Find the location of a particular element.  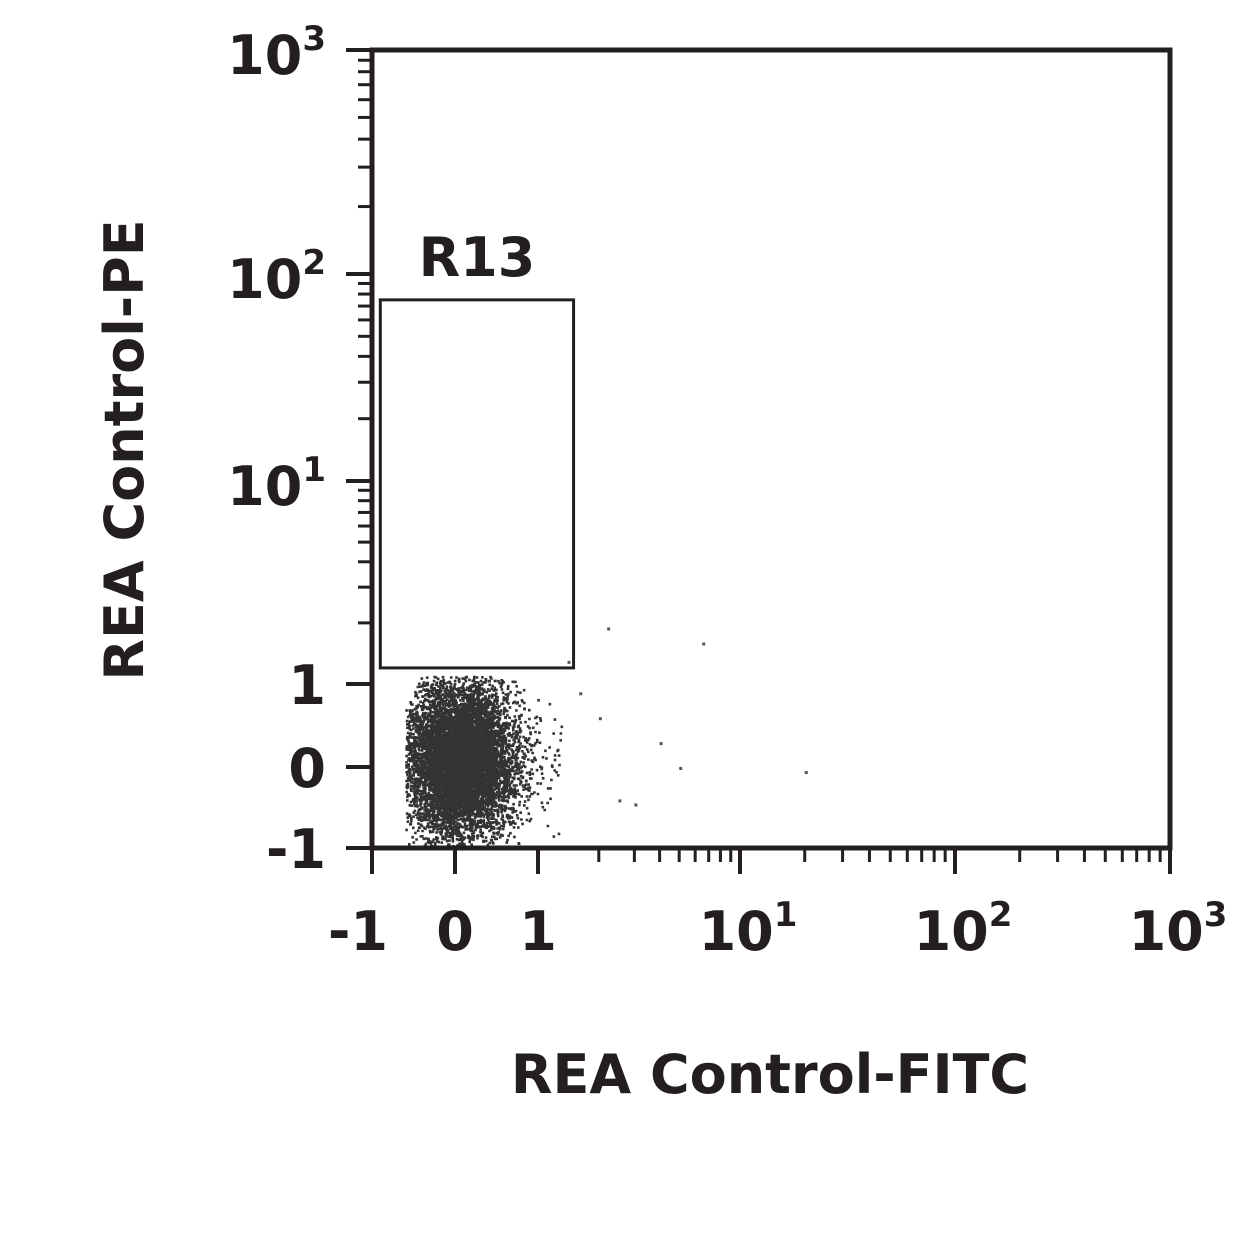

population-dots is located at coordinates (484, 763).